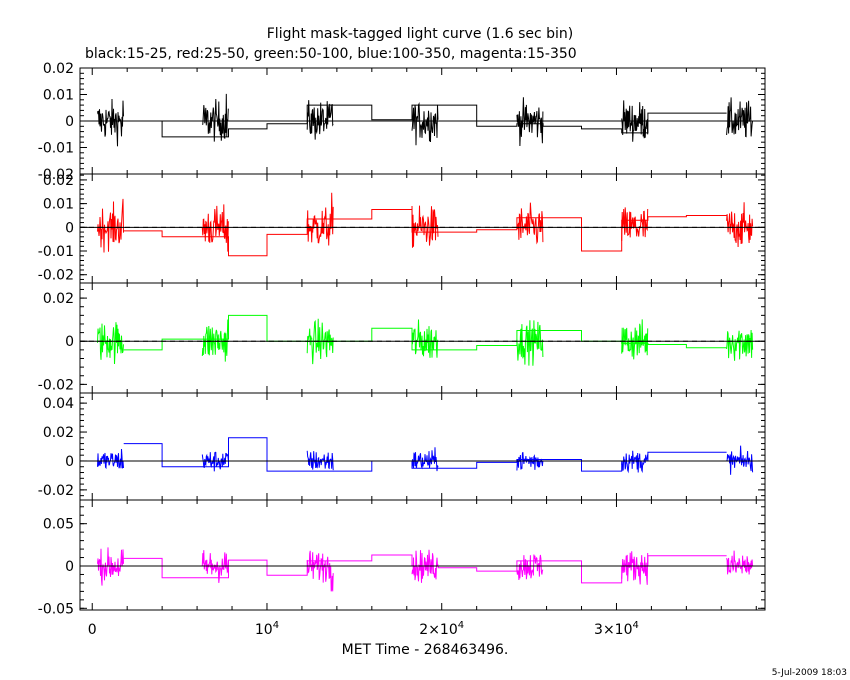  What do you see at coordinates (56, 609) in the screenshot?
I see `y-tick-label: -0.05` at bounding box center [56, 609].